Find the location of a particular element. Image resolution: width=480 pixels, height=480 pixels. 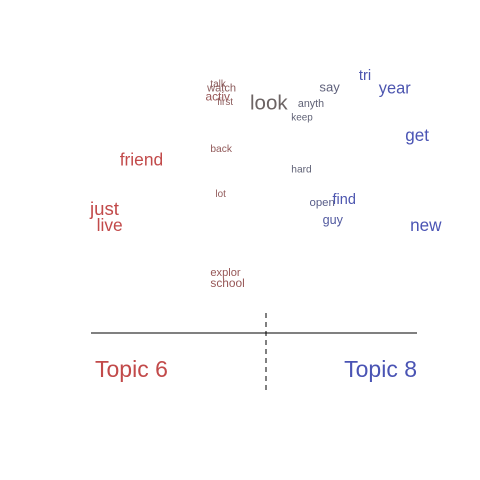

word-say: say is located at coordinates (329, 86).